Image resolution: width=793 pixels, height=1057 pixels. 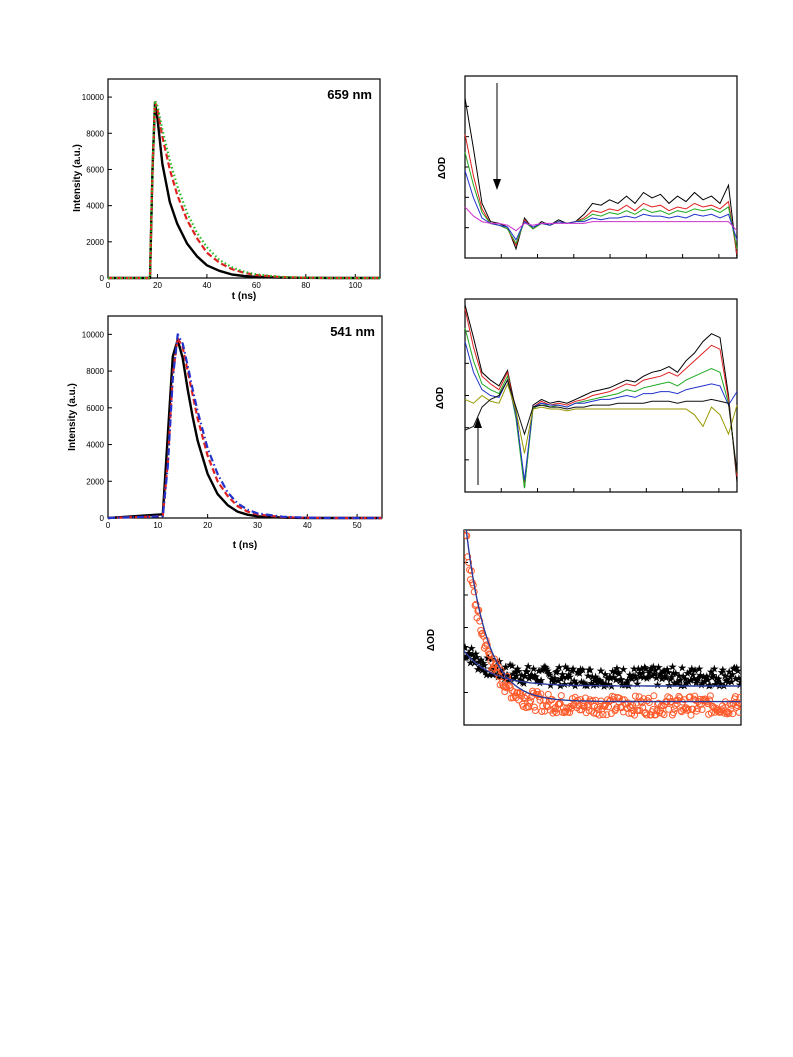 What do you see at coordinates (587, 167) in the screenshot?
I see `transient-spectra-plot-1: ΔOD` at bounding box center [587, 167].